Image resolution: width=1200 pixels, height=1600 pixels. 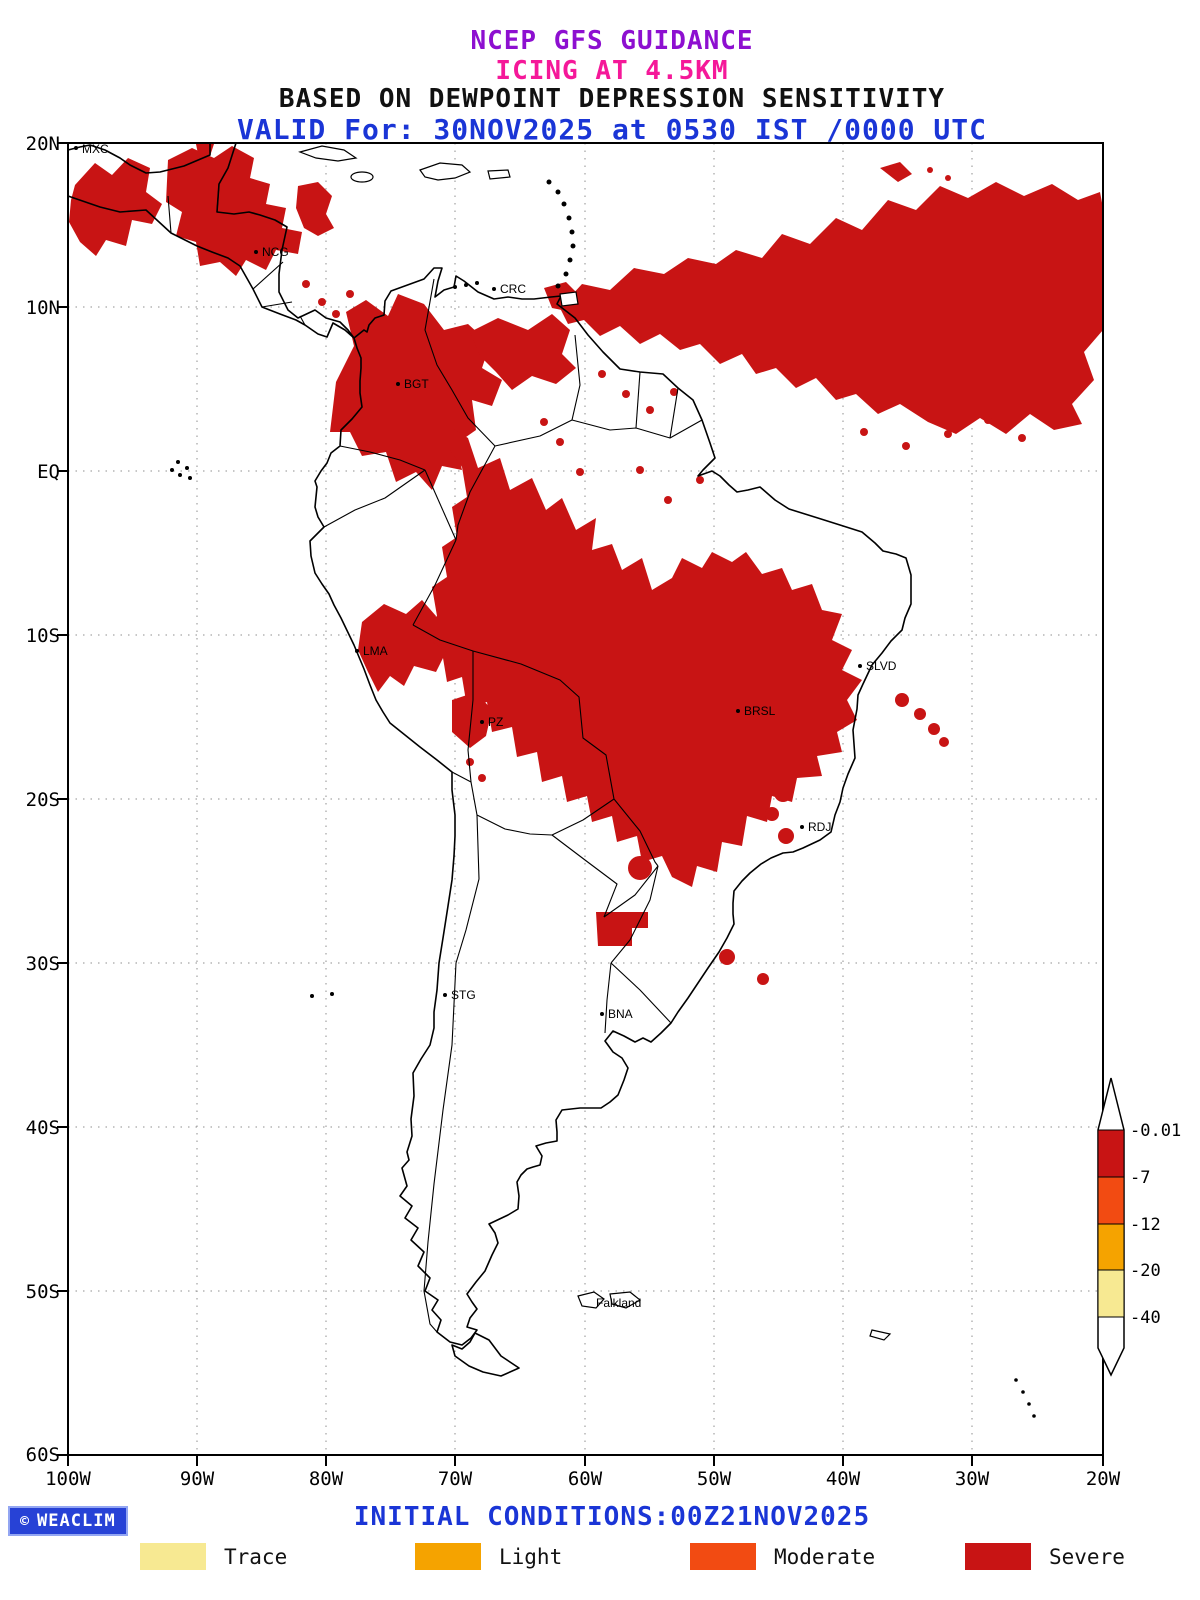 I want to click on city-label: Falkland, so click(x=618, y=1303).